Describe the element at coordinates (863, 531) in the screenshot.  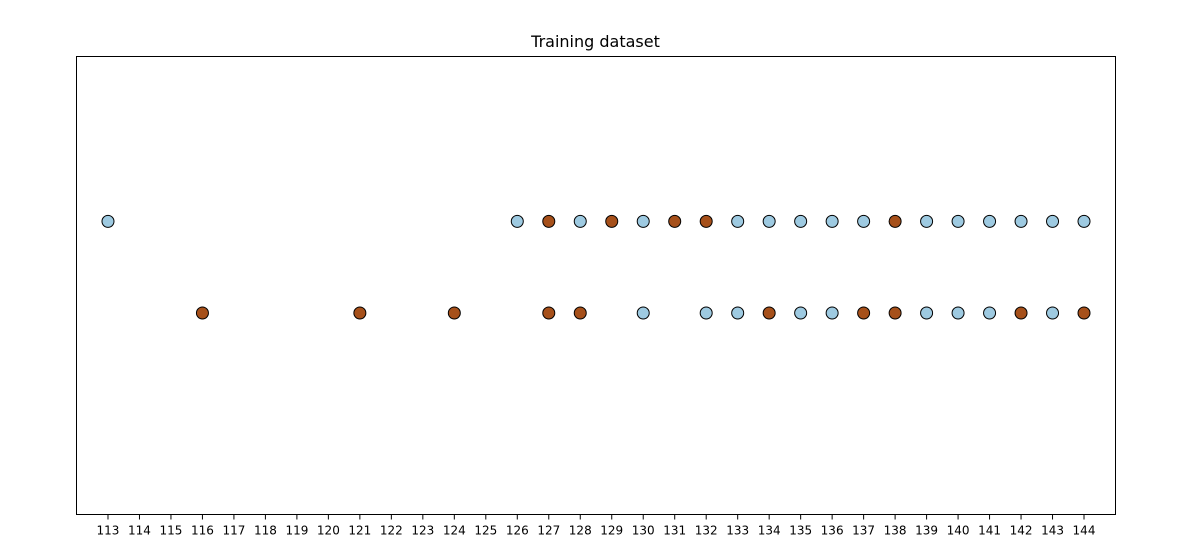
I see `x-tick-label: 137` at that location.